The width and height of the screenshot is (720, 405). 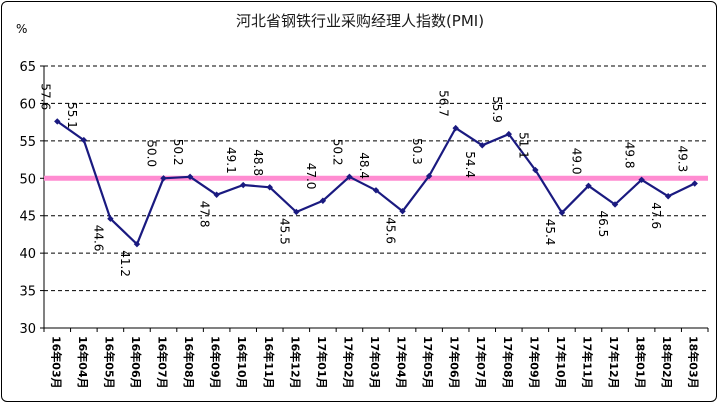 I want to click on data-label: 47.6, so click(x=656, y=215).